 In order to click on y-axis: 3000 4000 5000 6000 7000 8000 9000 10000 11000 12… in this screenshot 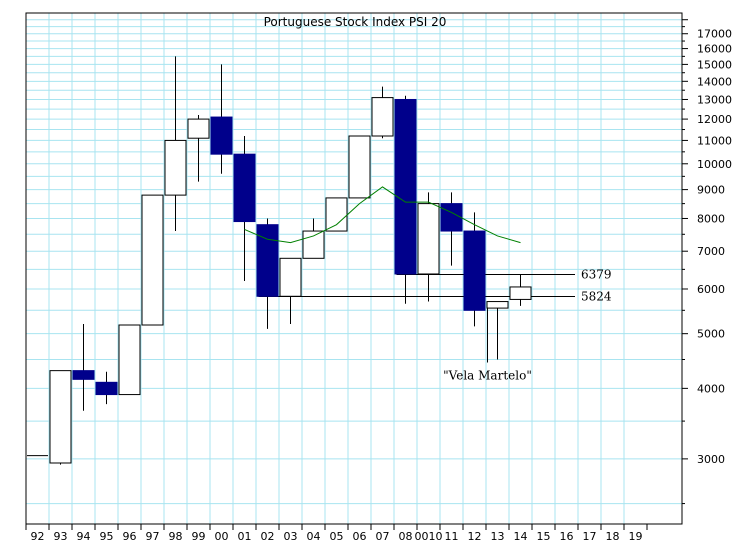, I will do `click(707, 262)`.